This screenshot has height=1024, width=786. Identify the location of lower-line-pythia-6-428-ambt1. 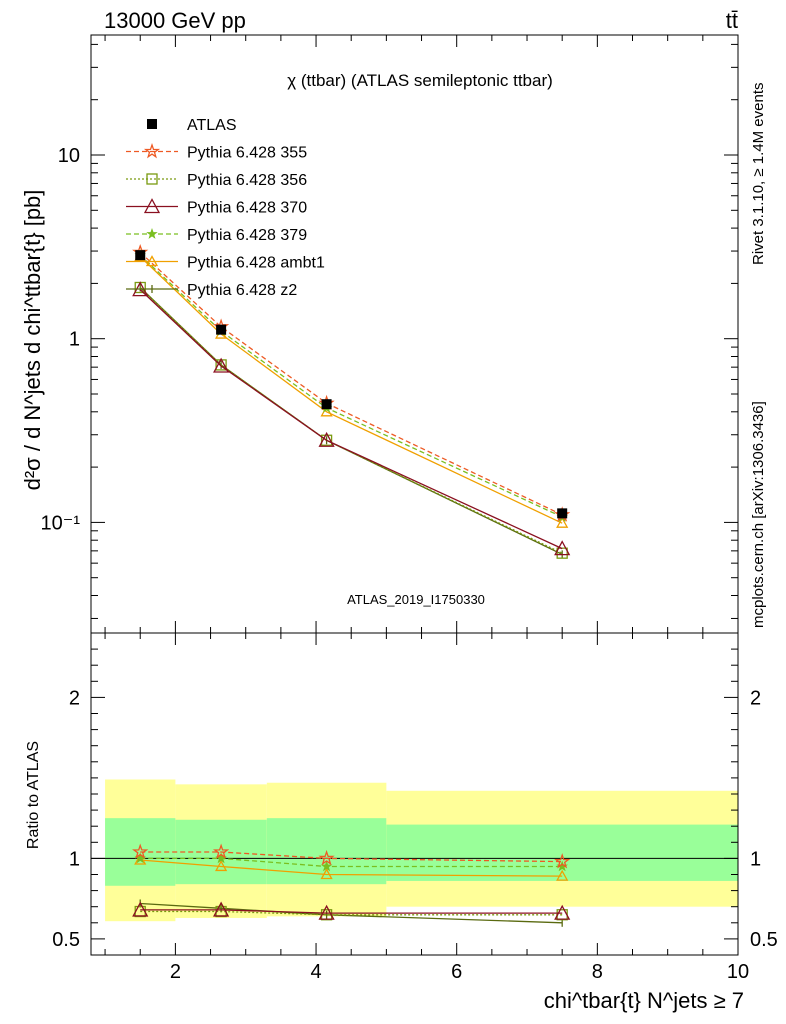
(351, 868).